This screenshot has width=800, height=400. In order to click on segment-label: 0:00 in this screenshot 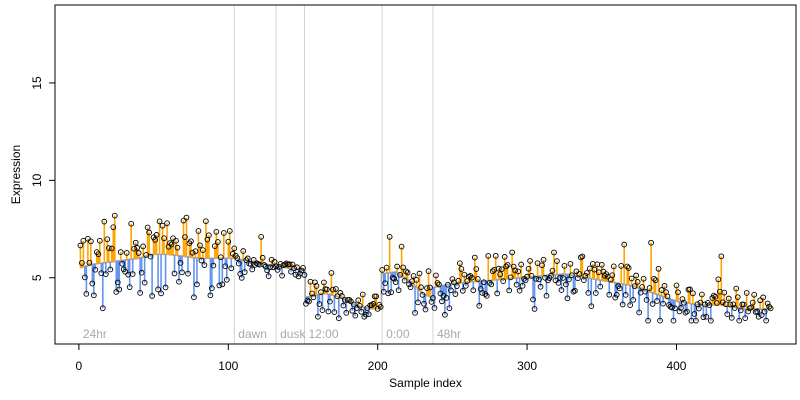, I will do `click(398, 334)`.